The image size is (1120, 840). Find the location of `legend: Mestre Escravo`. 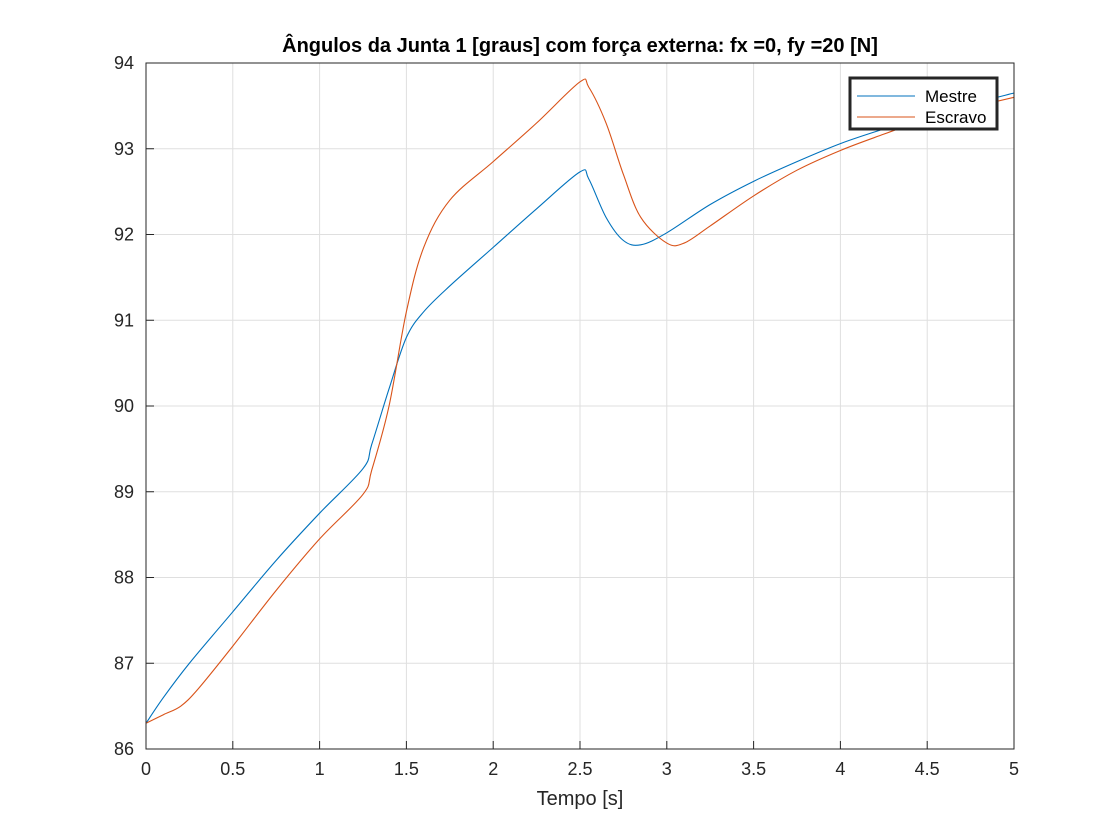

legend: Mestre Escravo is located at coordinates (923, 103).